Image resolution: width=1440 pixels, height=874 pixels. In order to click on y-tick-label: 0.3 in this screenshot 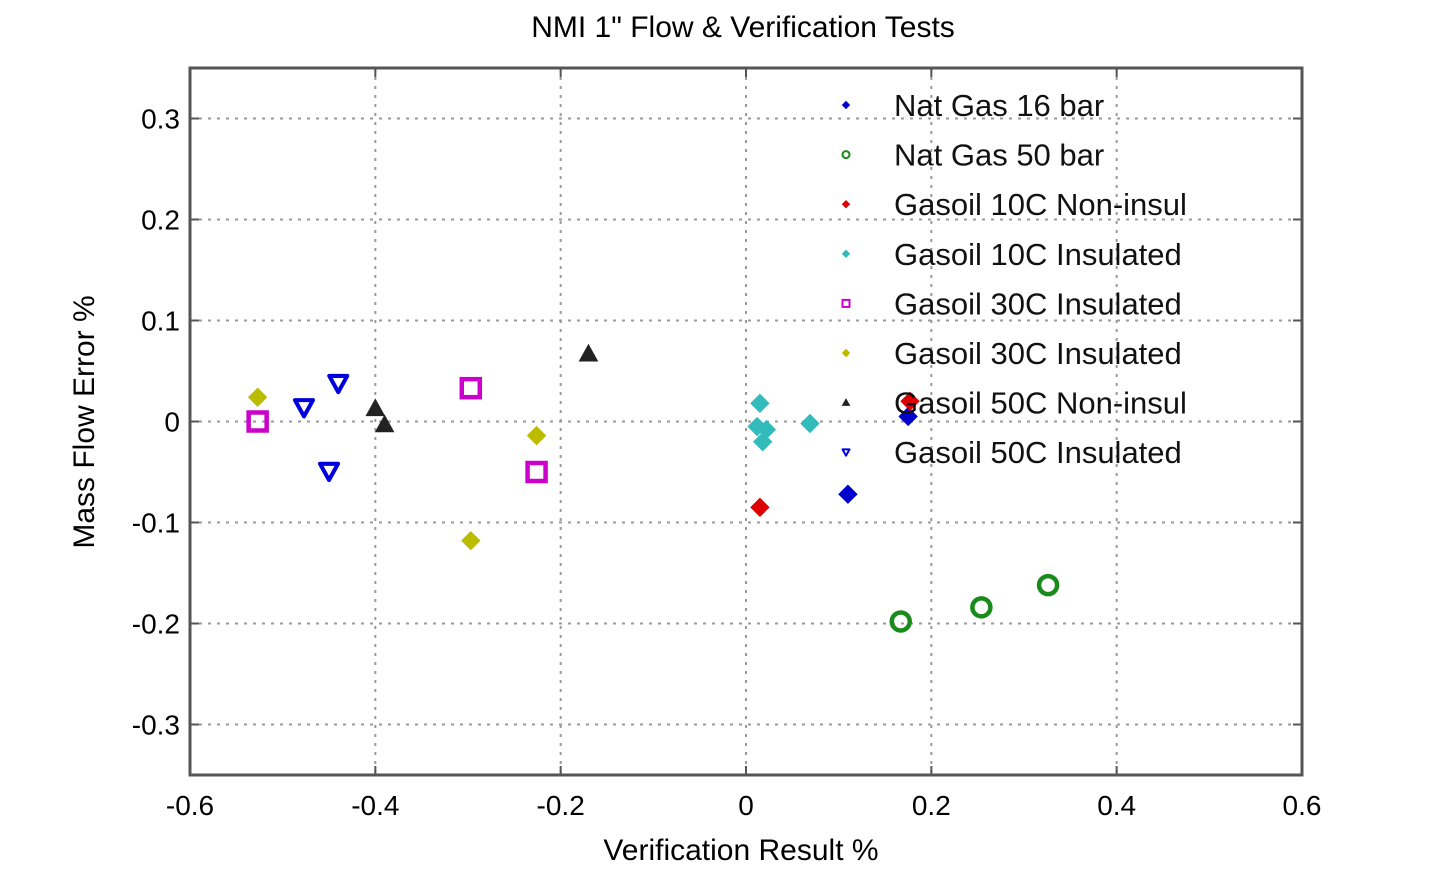, I will do `click(160, 119)`.